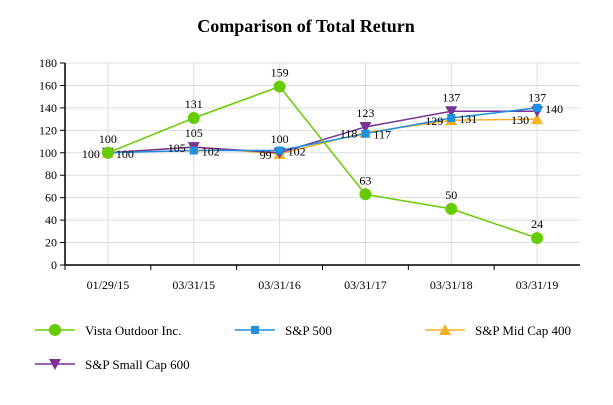  Describe the element at coordinates (349, 134) in the screenshot. I see `data-label: 118` at that location.